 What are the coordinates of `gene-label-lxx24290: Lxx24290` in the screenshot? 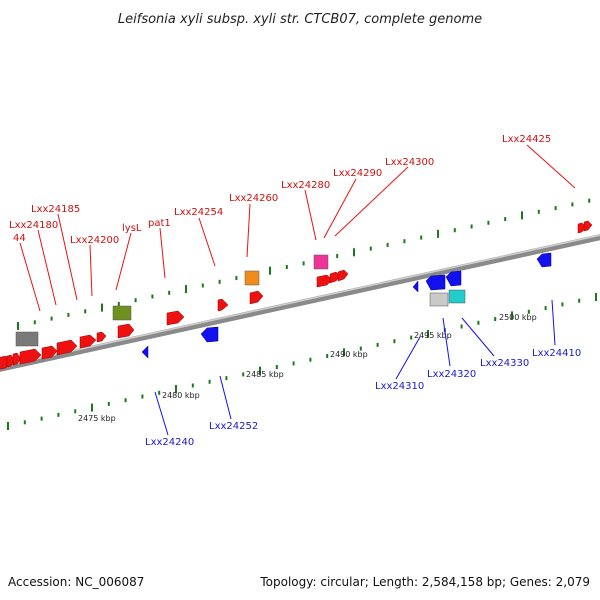 It's located at (357, 173).